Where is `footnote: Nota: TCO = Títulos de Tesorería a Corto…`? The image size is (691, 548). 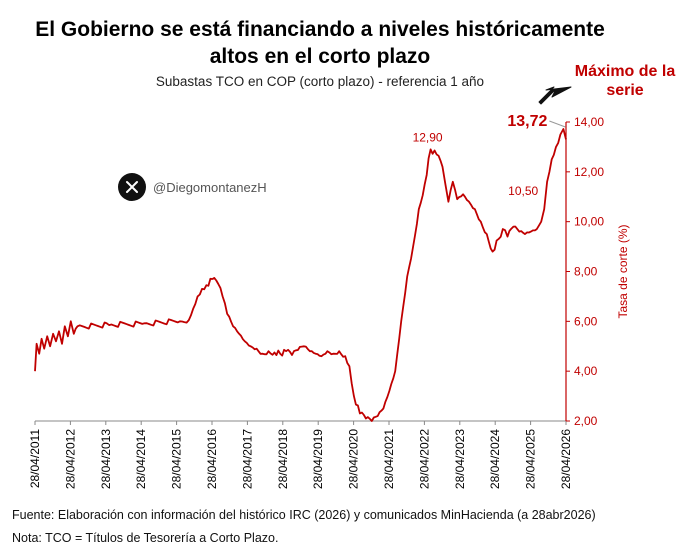
footnote: Nota: TCO = Títulos de Tesorería a Corto… is located at coordinates (145, 538).